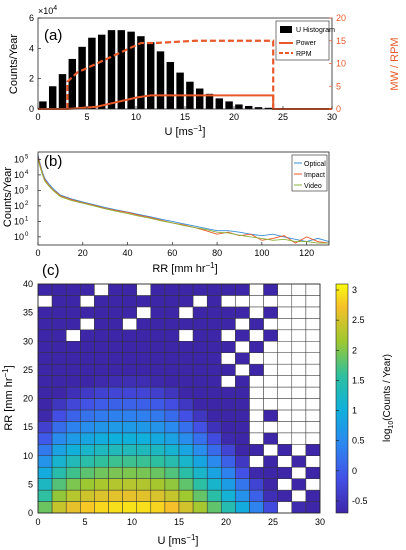  Describe the element at coordinates (286, 29) in the screenshot. I see `legend-swatch-histogram` at that location.